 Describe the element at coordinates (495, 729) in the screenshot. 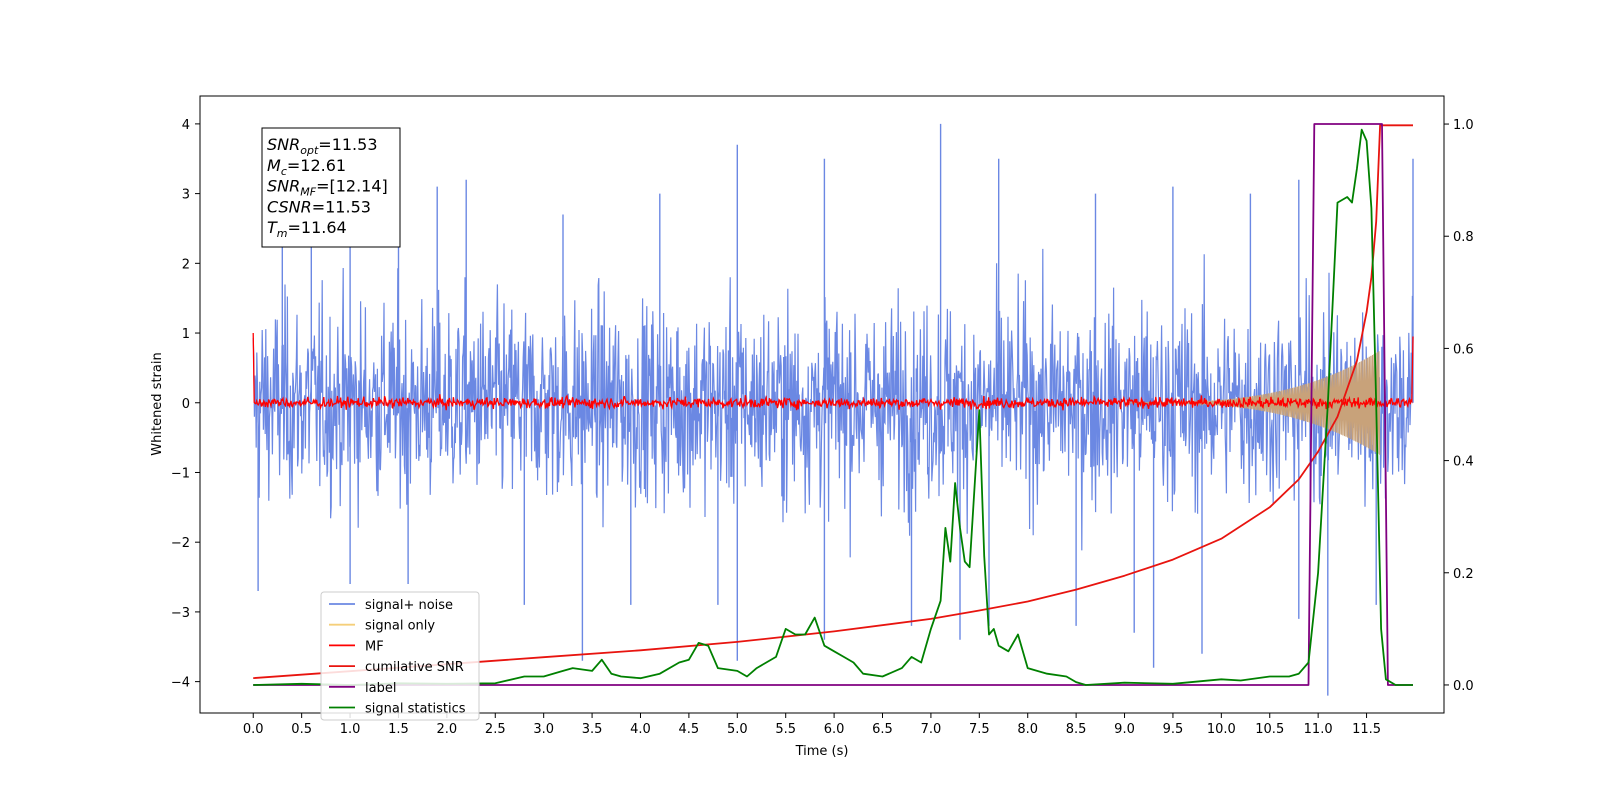

I see `x-tick-label: 2.5` at that location.